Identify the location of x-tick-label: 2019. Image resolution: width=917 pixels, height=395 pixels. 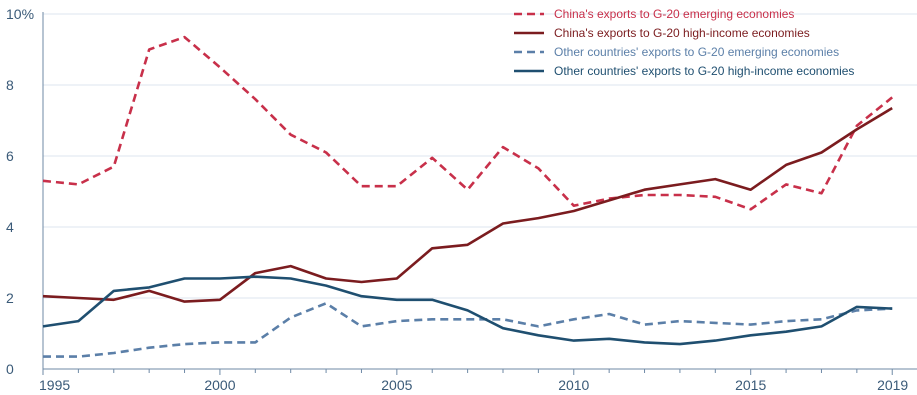
(892, 385).